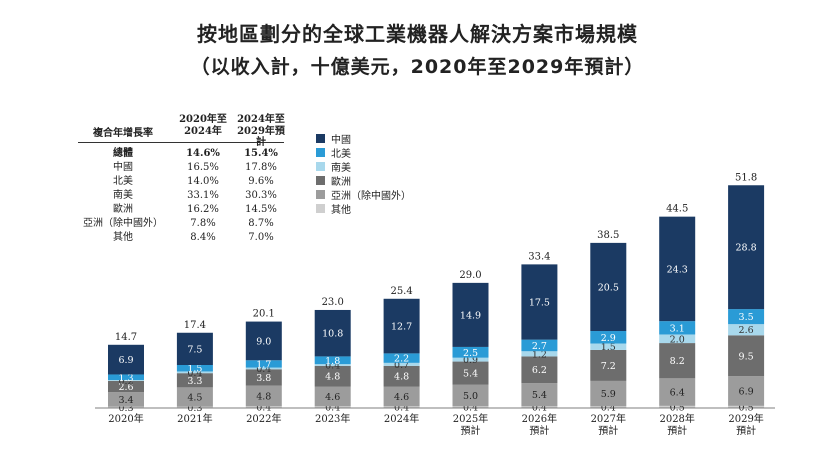  I want to click on legend-label: 亞洲（除中國外）, so click(371, 196).